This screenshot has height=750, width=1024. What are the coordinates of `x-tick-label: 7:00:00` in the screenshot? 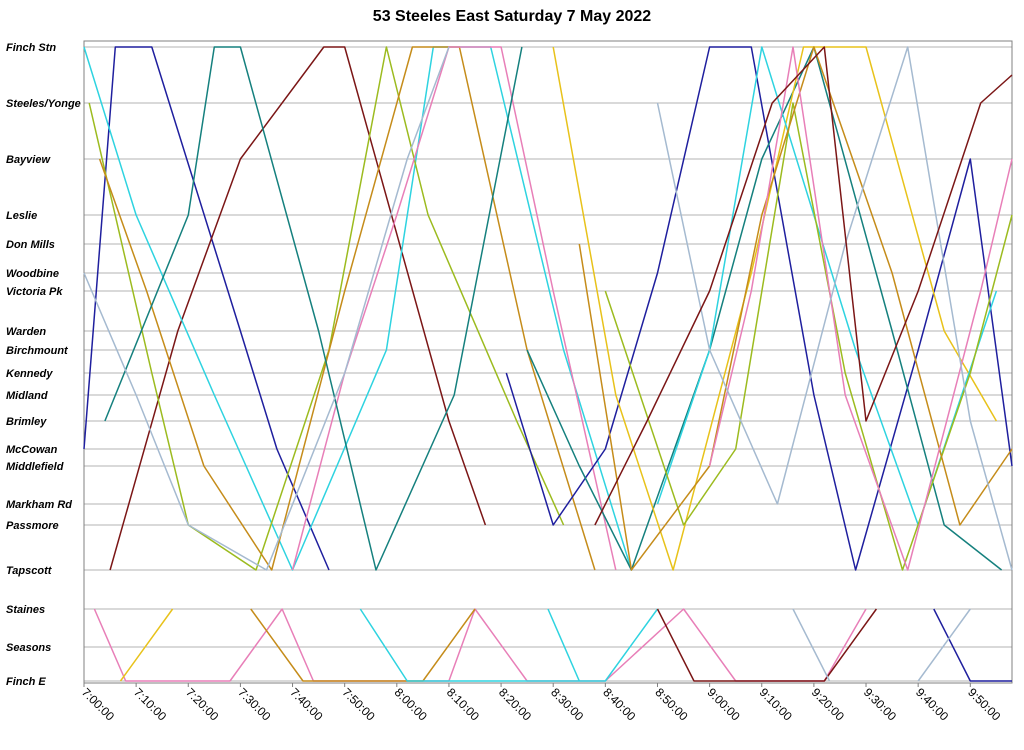 It's located at (98, 704).